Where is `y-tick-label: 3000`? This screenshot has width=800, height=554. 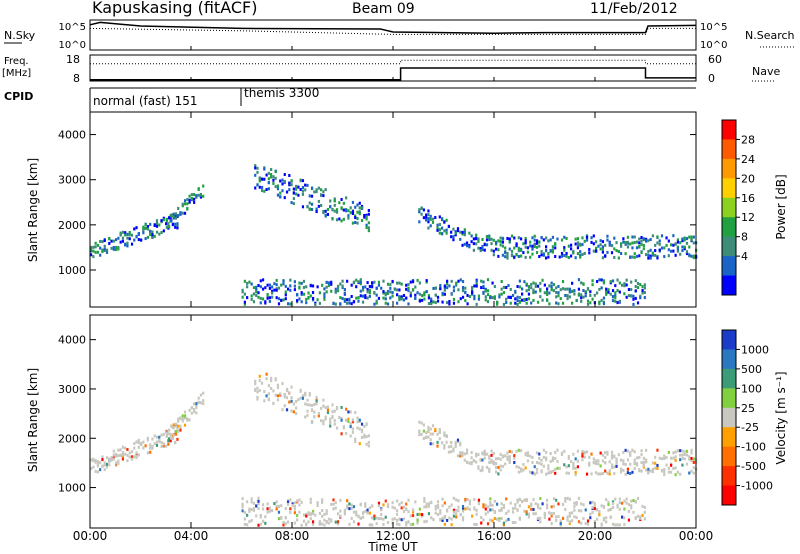 y-tick-label: 3000 is located at coordinates (72, 389).